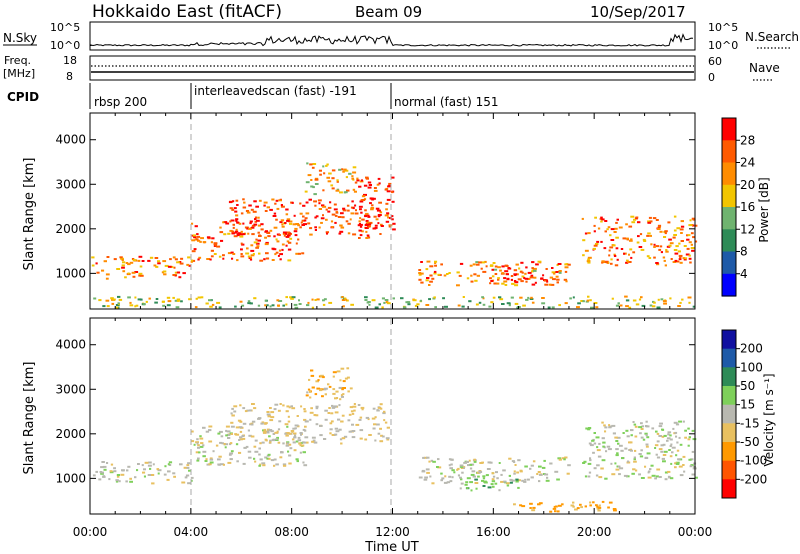 This screenshot has width=800, height=554. What do you see at coordinates (638, 12) in the screenshot?
I see `date-label: 10/Sep/2017` at bounding box center [638, 12].